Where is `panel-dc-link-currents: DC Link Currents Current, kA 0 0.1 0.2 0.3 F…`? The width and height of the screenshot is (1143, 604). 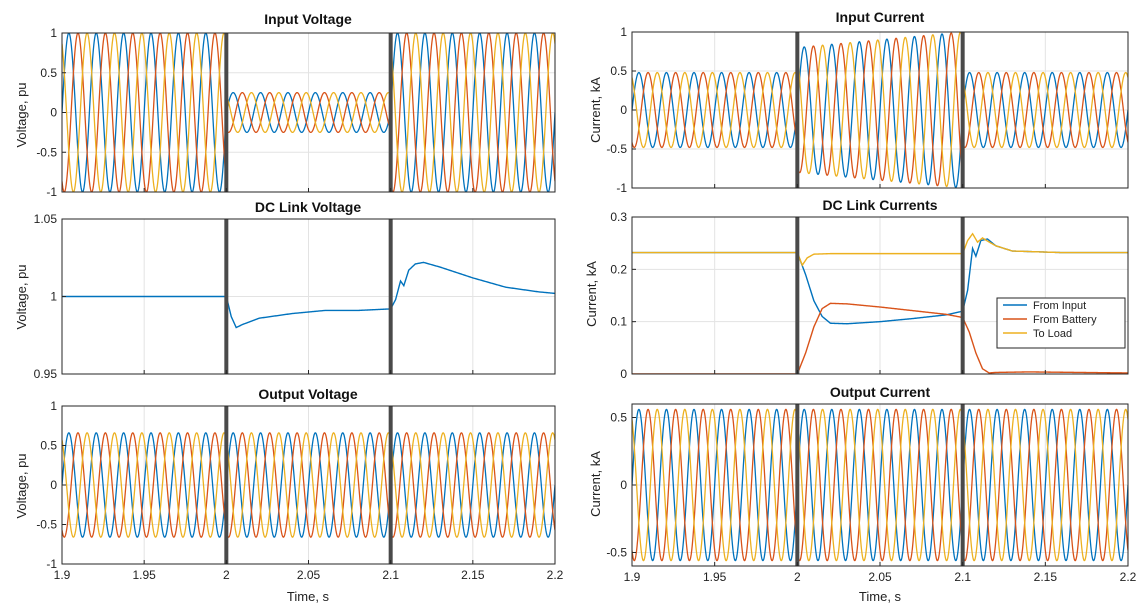 panel-dc-link-currents: DC Link Currents Current, kA 0 0.1 0.2 0.3 F… is located at coordinates (856, 289).